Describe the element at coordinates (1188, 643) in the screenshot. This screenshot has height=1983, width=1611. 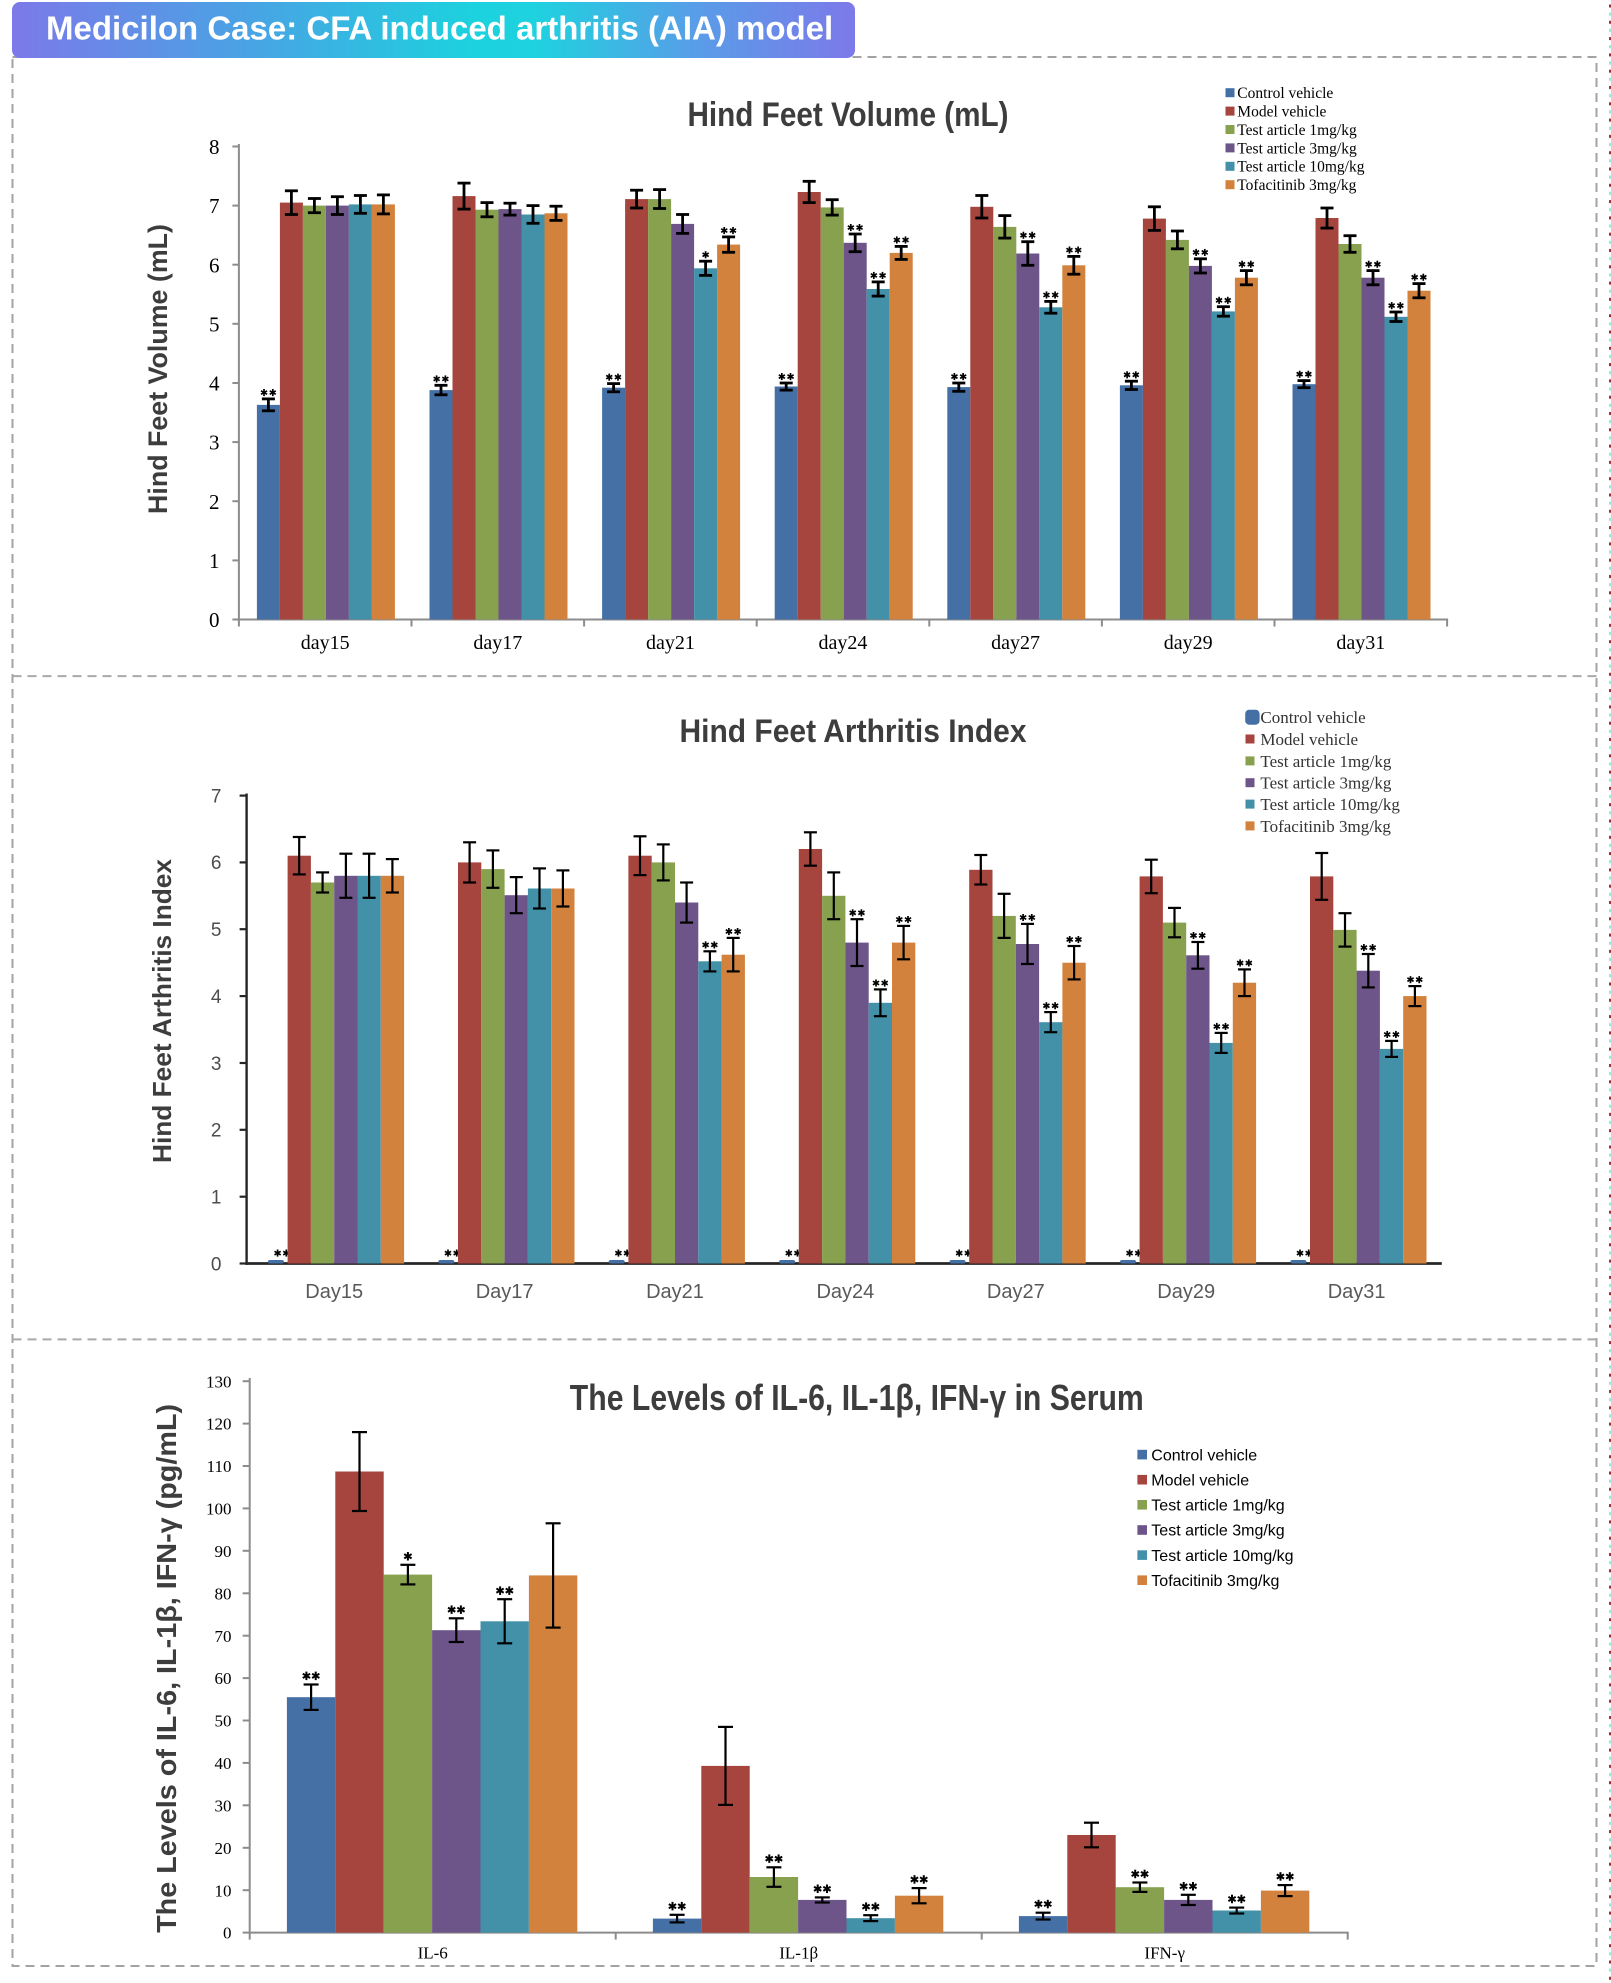
I see `svg-text: day29` at that location.